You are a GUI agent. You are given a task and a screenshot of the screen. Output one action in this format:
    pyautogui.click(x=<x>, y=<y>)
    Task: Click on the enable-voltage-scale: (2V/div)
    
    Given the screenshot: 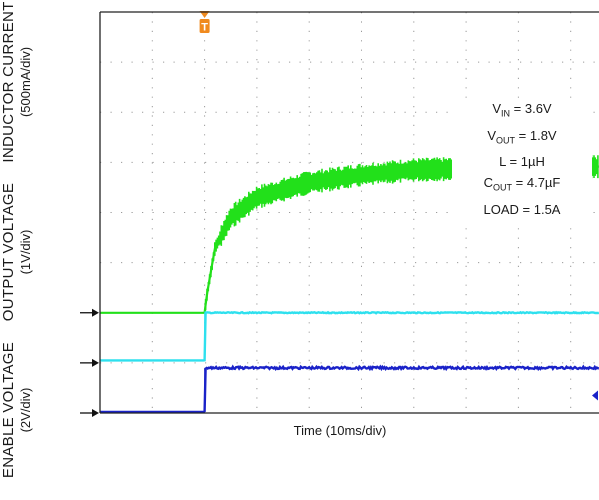 What is the action you would take?
    pyautogui.click(x=25, y=410)
    